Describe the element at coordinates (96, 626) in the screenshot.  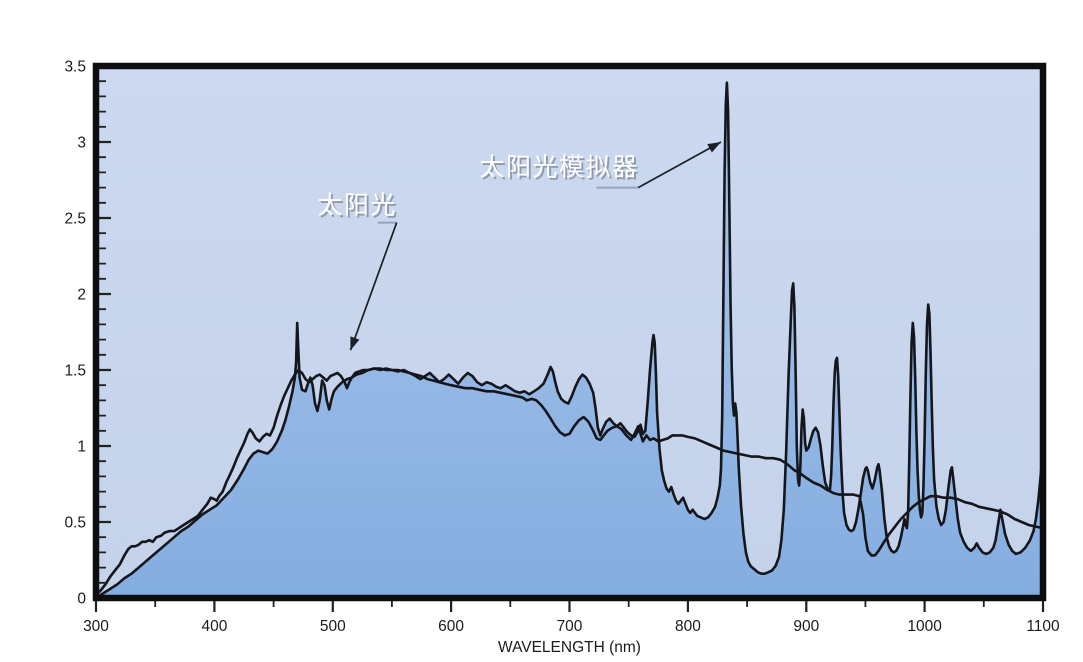
I see `x-tick-label: 300` at that location.